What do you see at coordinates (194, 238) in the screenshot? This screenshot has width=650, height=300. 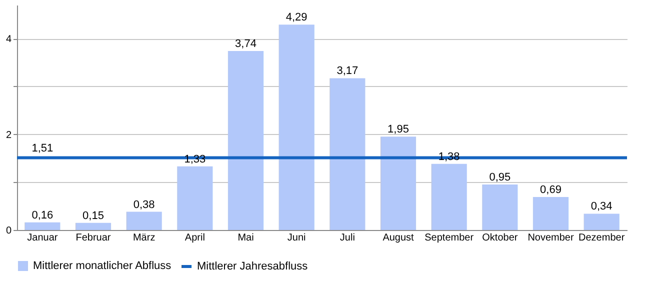 I see `x-tick-label: April` at bounding box center [194, 238].